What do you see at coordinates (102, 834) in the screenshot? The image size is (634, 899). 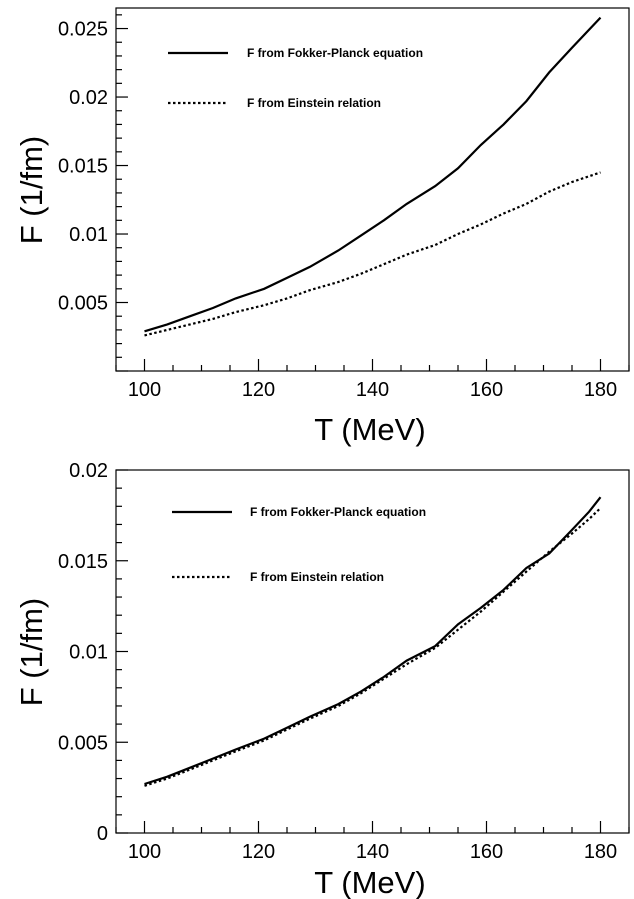 I see `y-tick-label: 0` at bounding box center [102, 834].